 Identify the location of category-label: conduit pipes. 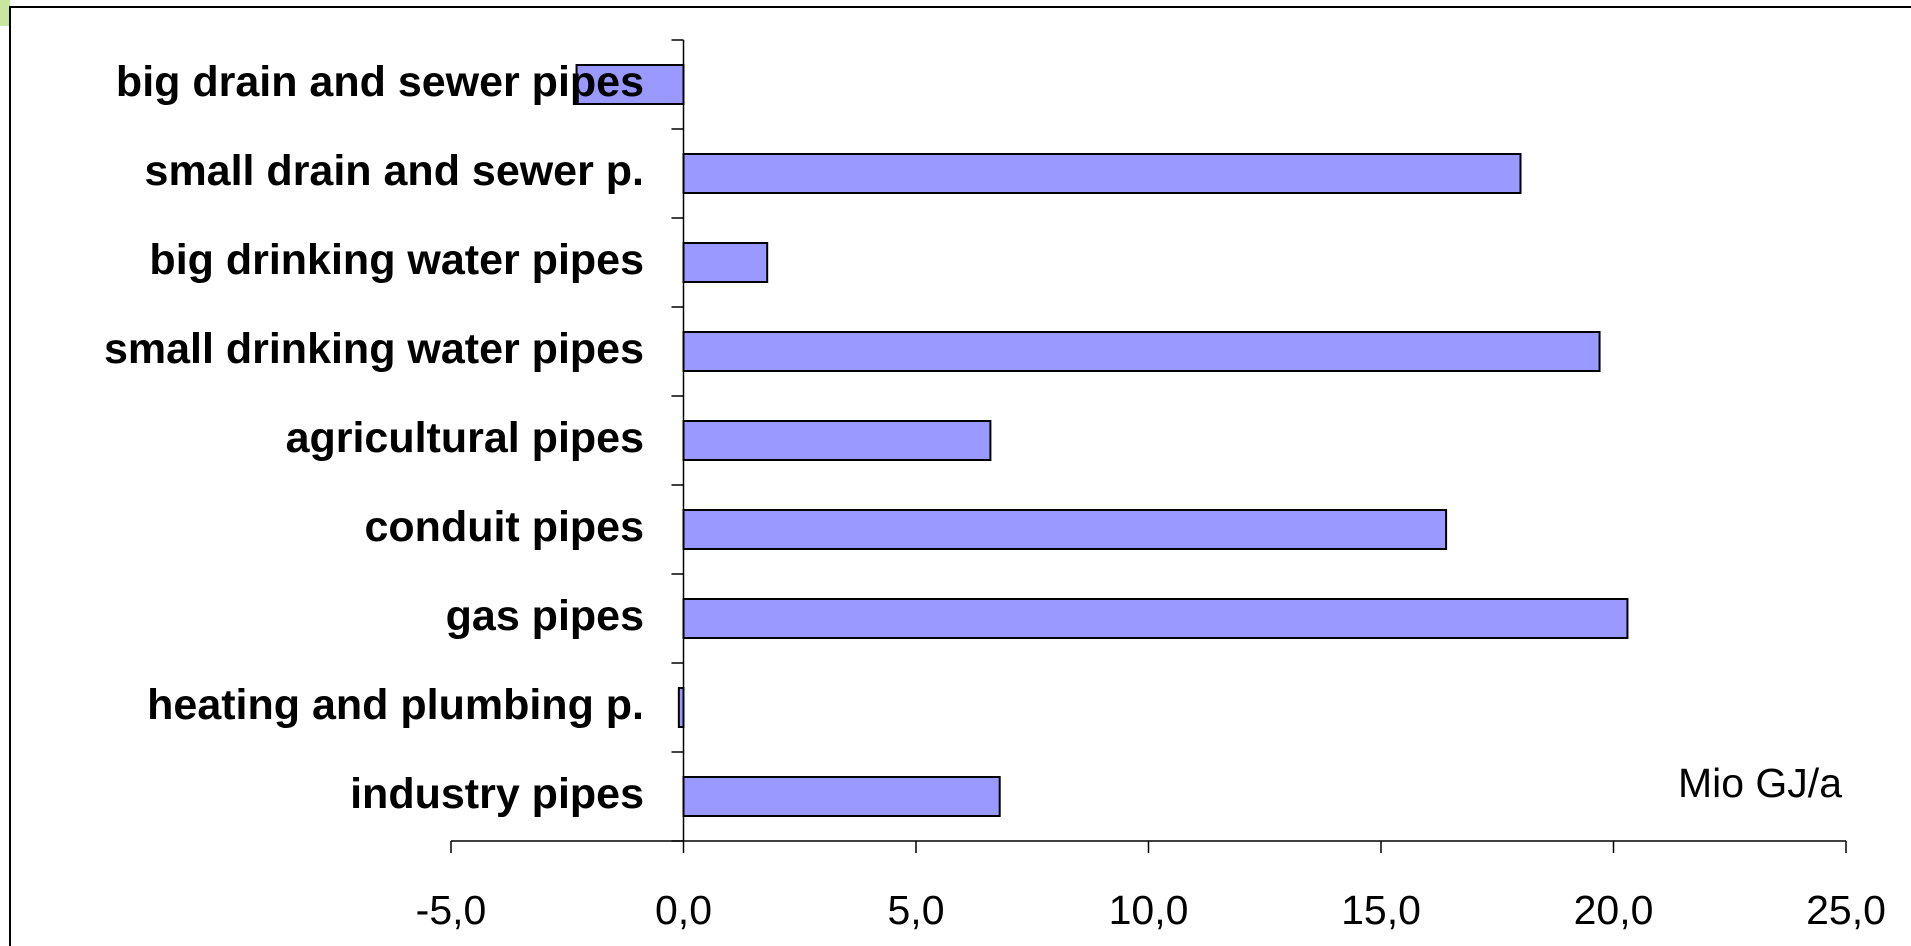
(505, 527).